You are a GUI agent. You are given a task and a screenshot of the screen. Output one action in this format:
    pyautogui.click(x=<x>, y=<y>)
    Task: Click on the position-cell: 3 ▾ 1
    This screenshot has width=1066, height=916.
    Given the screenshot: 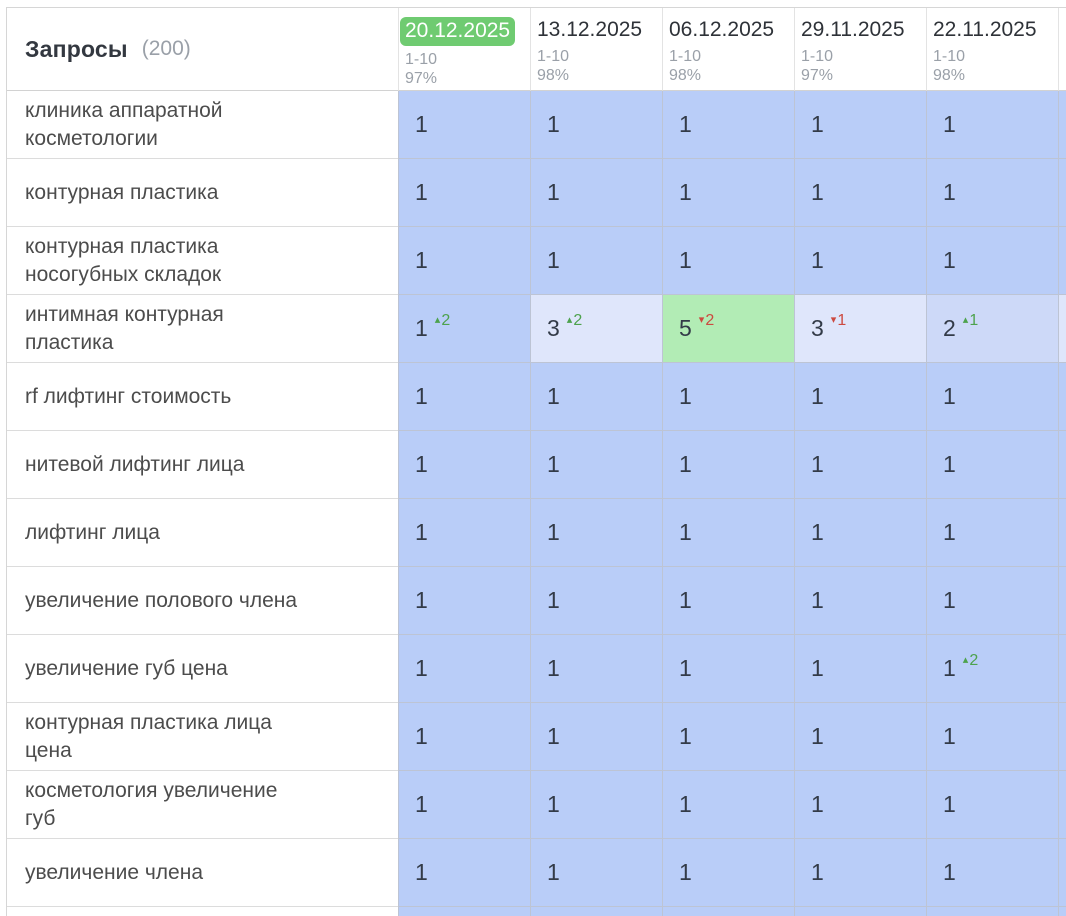 What is the action you would take?
    pyautogui.click(x=860, y=329)
    